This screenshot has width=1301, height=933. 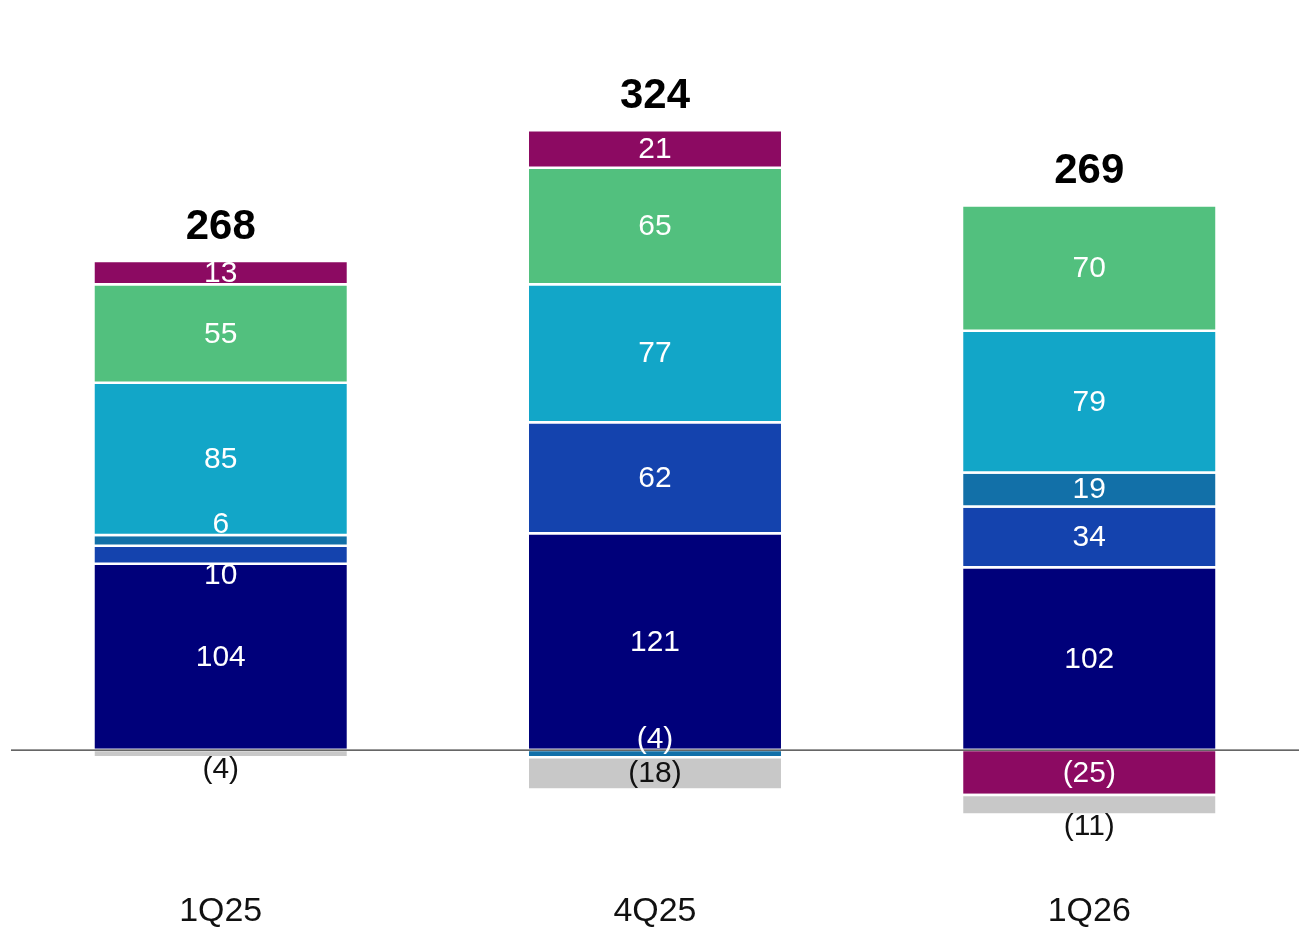 I want to click on data-label: 121, so click(x=655, y=640).